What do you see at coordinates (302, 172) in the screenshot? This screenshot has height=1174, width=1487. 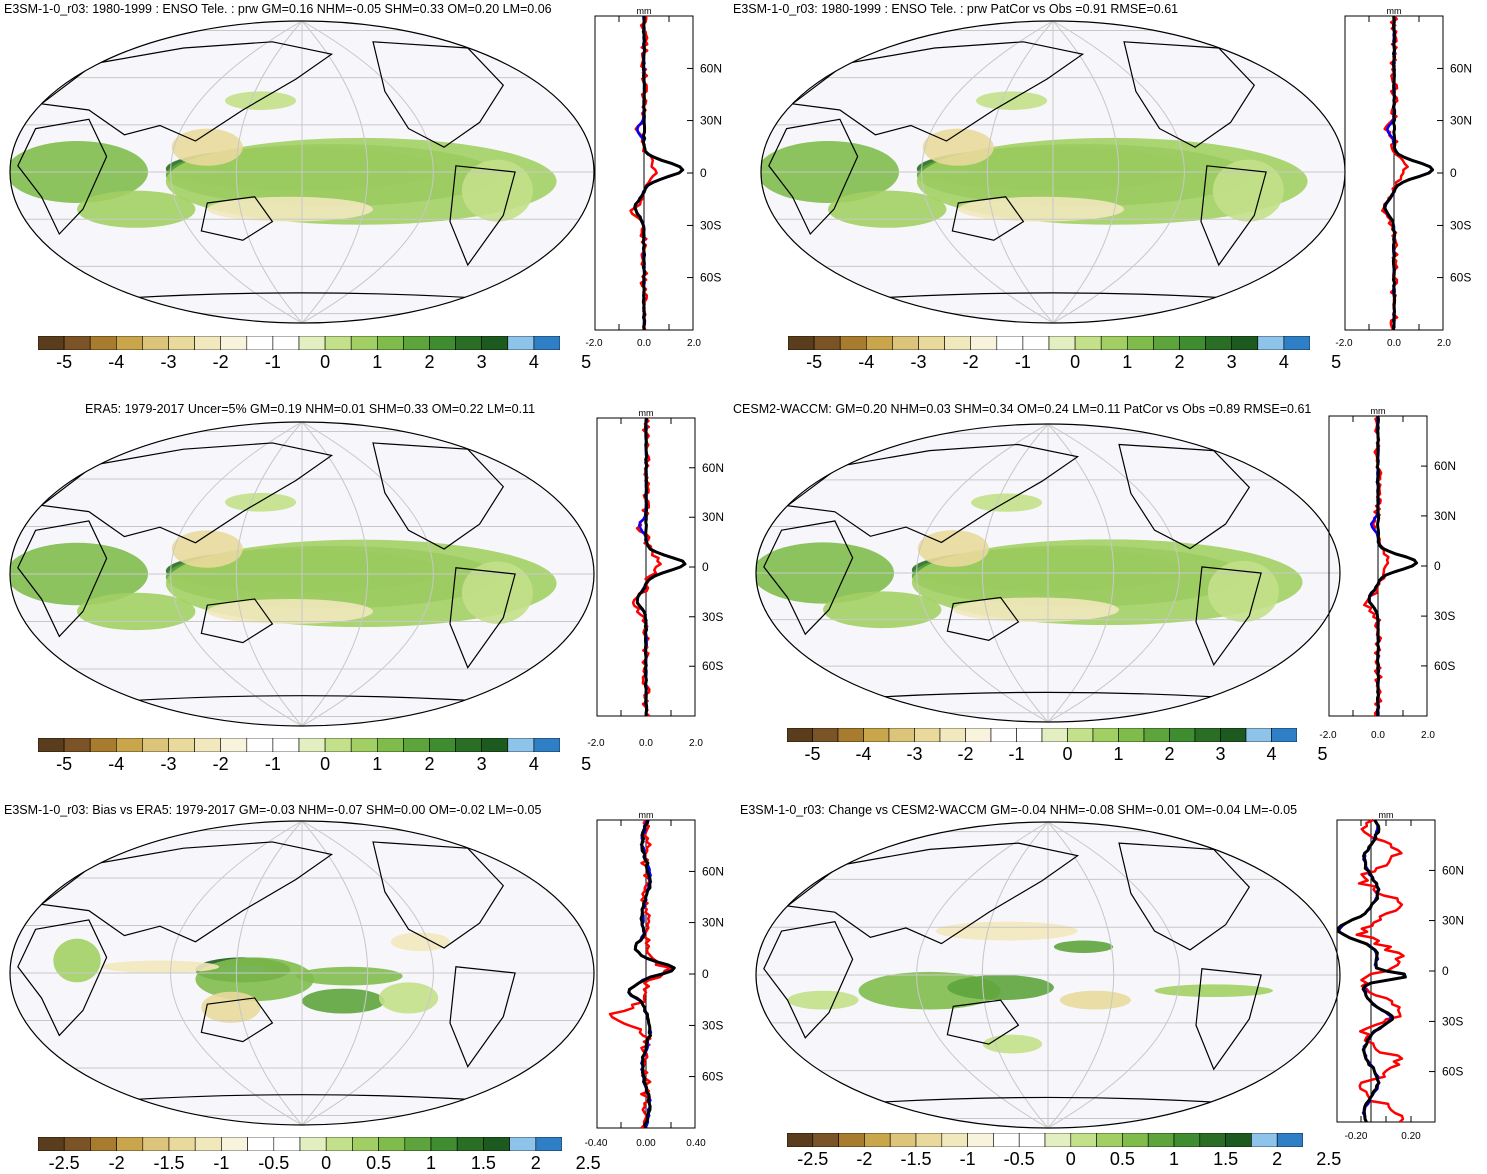 I see `robinson-map` at bounding box center [302, 172].